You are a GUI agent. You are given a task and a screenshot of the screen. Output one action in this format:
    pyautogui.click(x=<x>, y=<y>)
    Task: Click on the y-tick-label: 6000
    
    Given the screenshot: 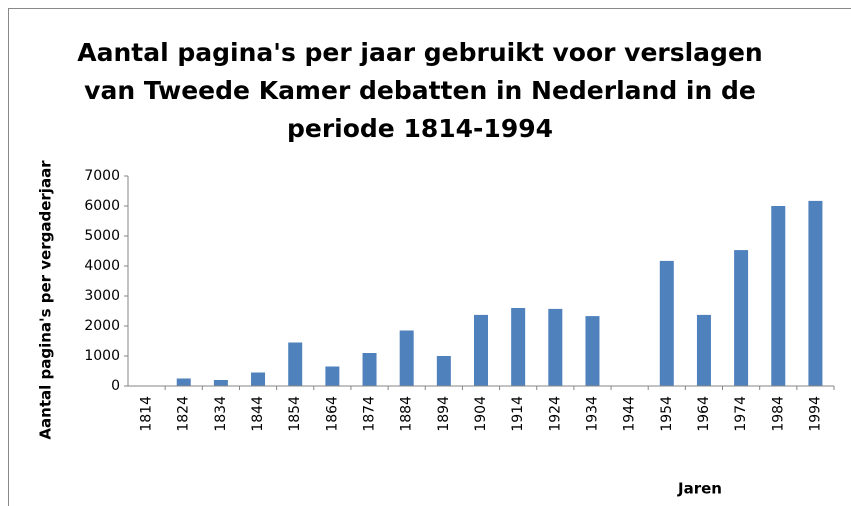 What is the action you would take?
    pyautogui.click(x=102, y=206)
    